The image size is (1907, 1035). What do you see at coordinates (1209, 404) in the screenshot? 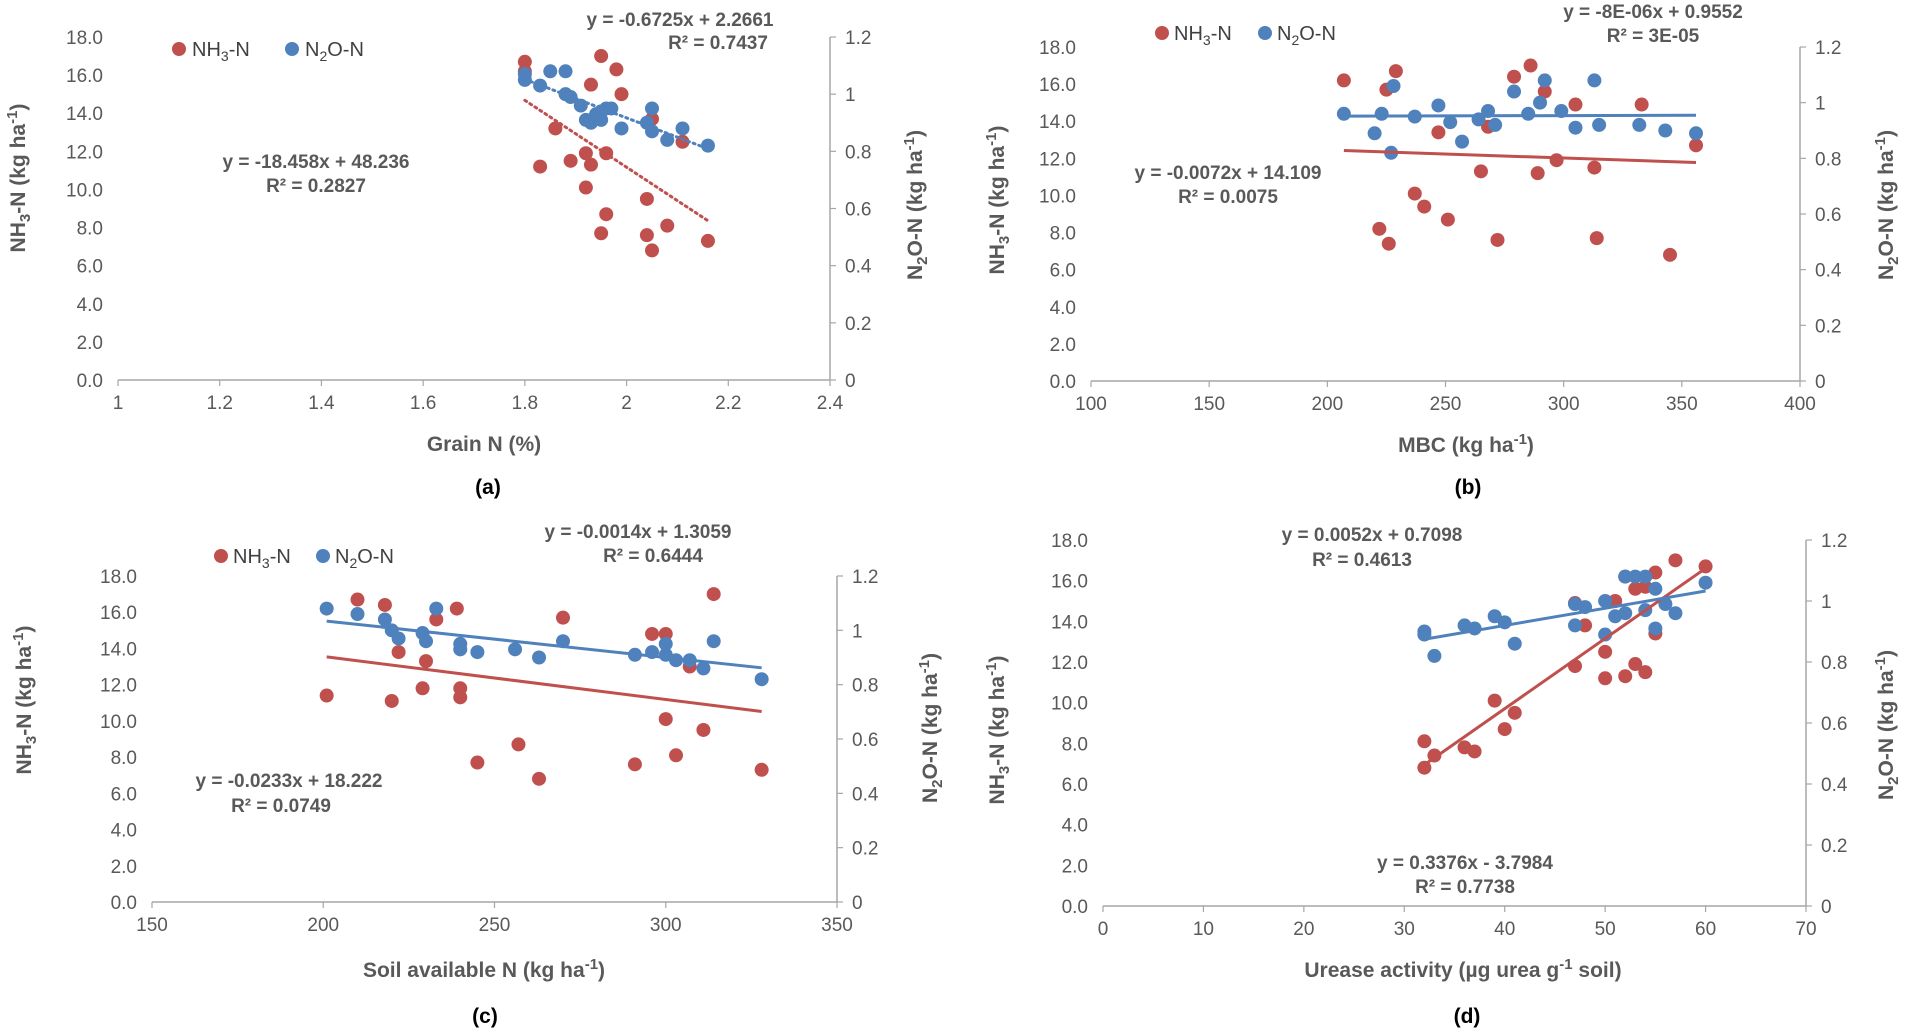
I see `x-tick-label: 150` at bounding box center [1209, 404].